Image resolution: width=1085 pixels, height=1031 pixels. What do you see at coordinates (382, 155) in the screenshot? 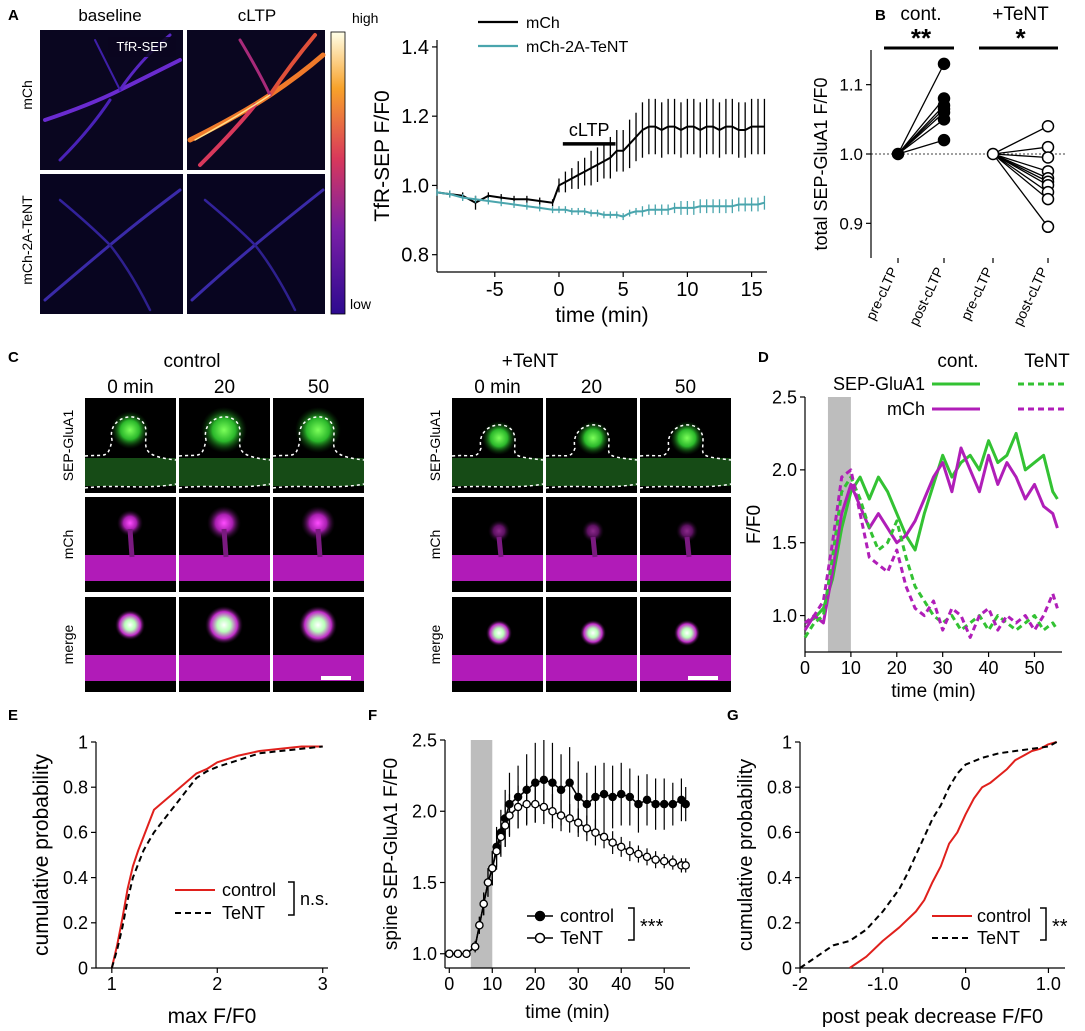
I see `y-axis-label: TfR-SEP F/F0` at bounding box center [382, 155].